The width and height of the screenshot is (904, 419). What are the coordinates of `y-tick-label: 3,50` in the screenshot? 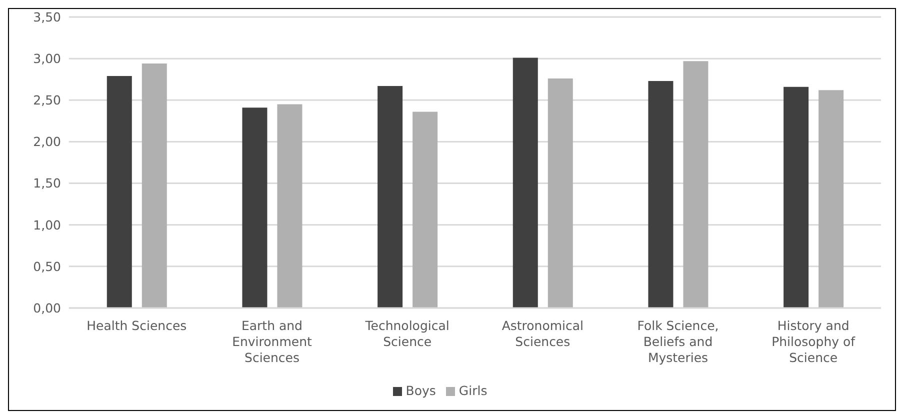 It's located at (47, 16).